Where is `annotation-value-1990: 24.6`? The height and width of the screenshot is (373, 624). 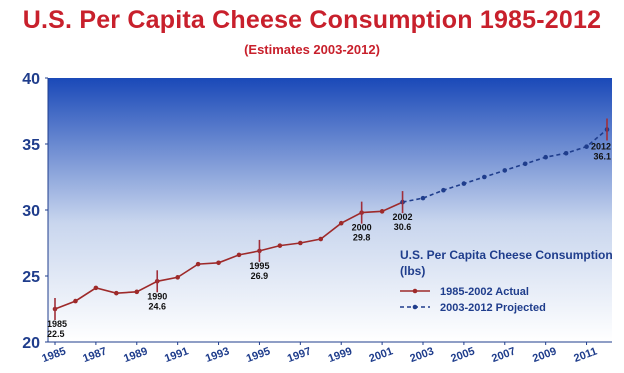
annotation-value-1990: 24.6 is located at coordinates (157, 306).